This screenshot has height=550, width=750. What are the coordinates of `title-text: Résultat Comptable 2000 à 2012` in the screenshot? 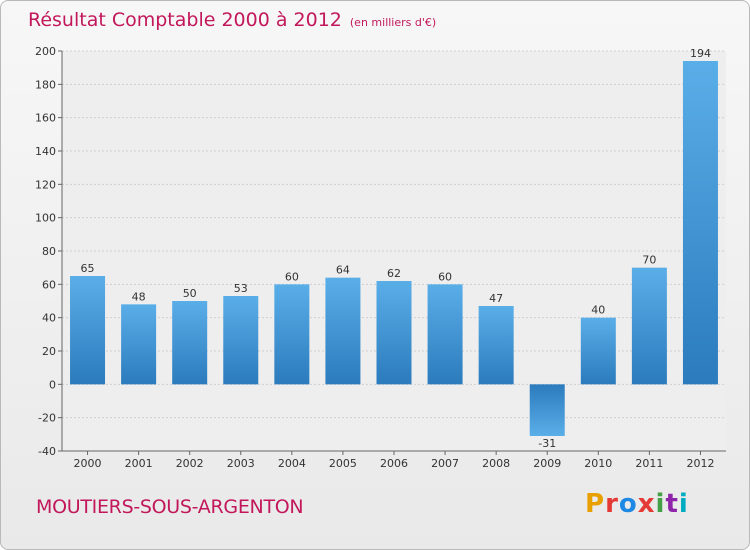 It's located at (185, 20).